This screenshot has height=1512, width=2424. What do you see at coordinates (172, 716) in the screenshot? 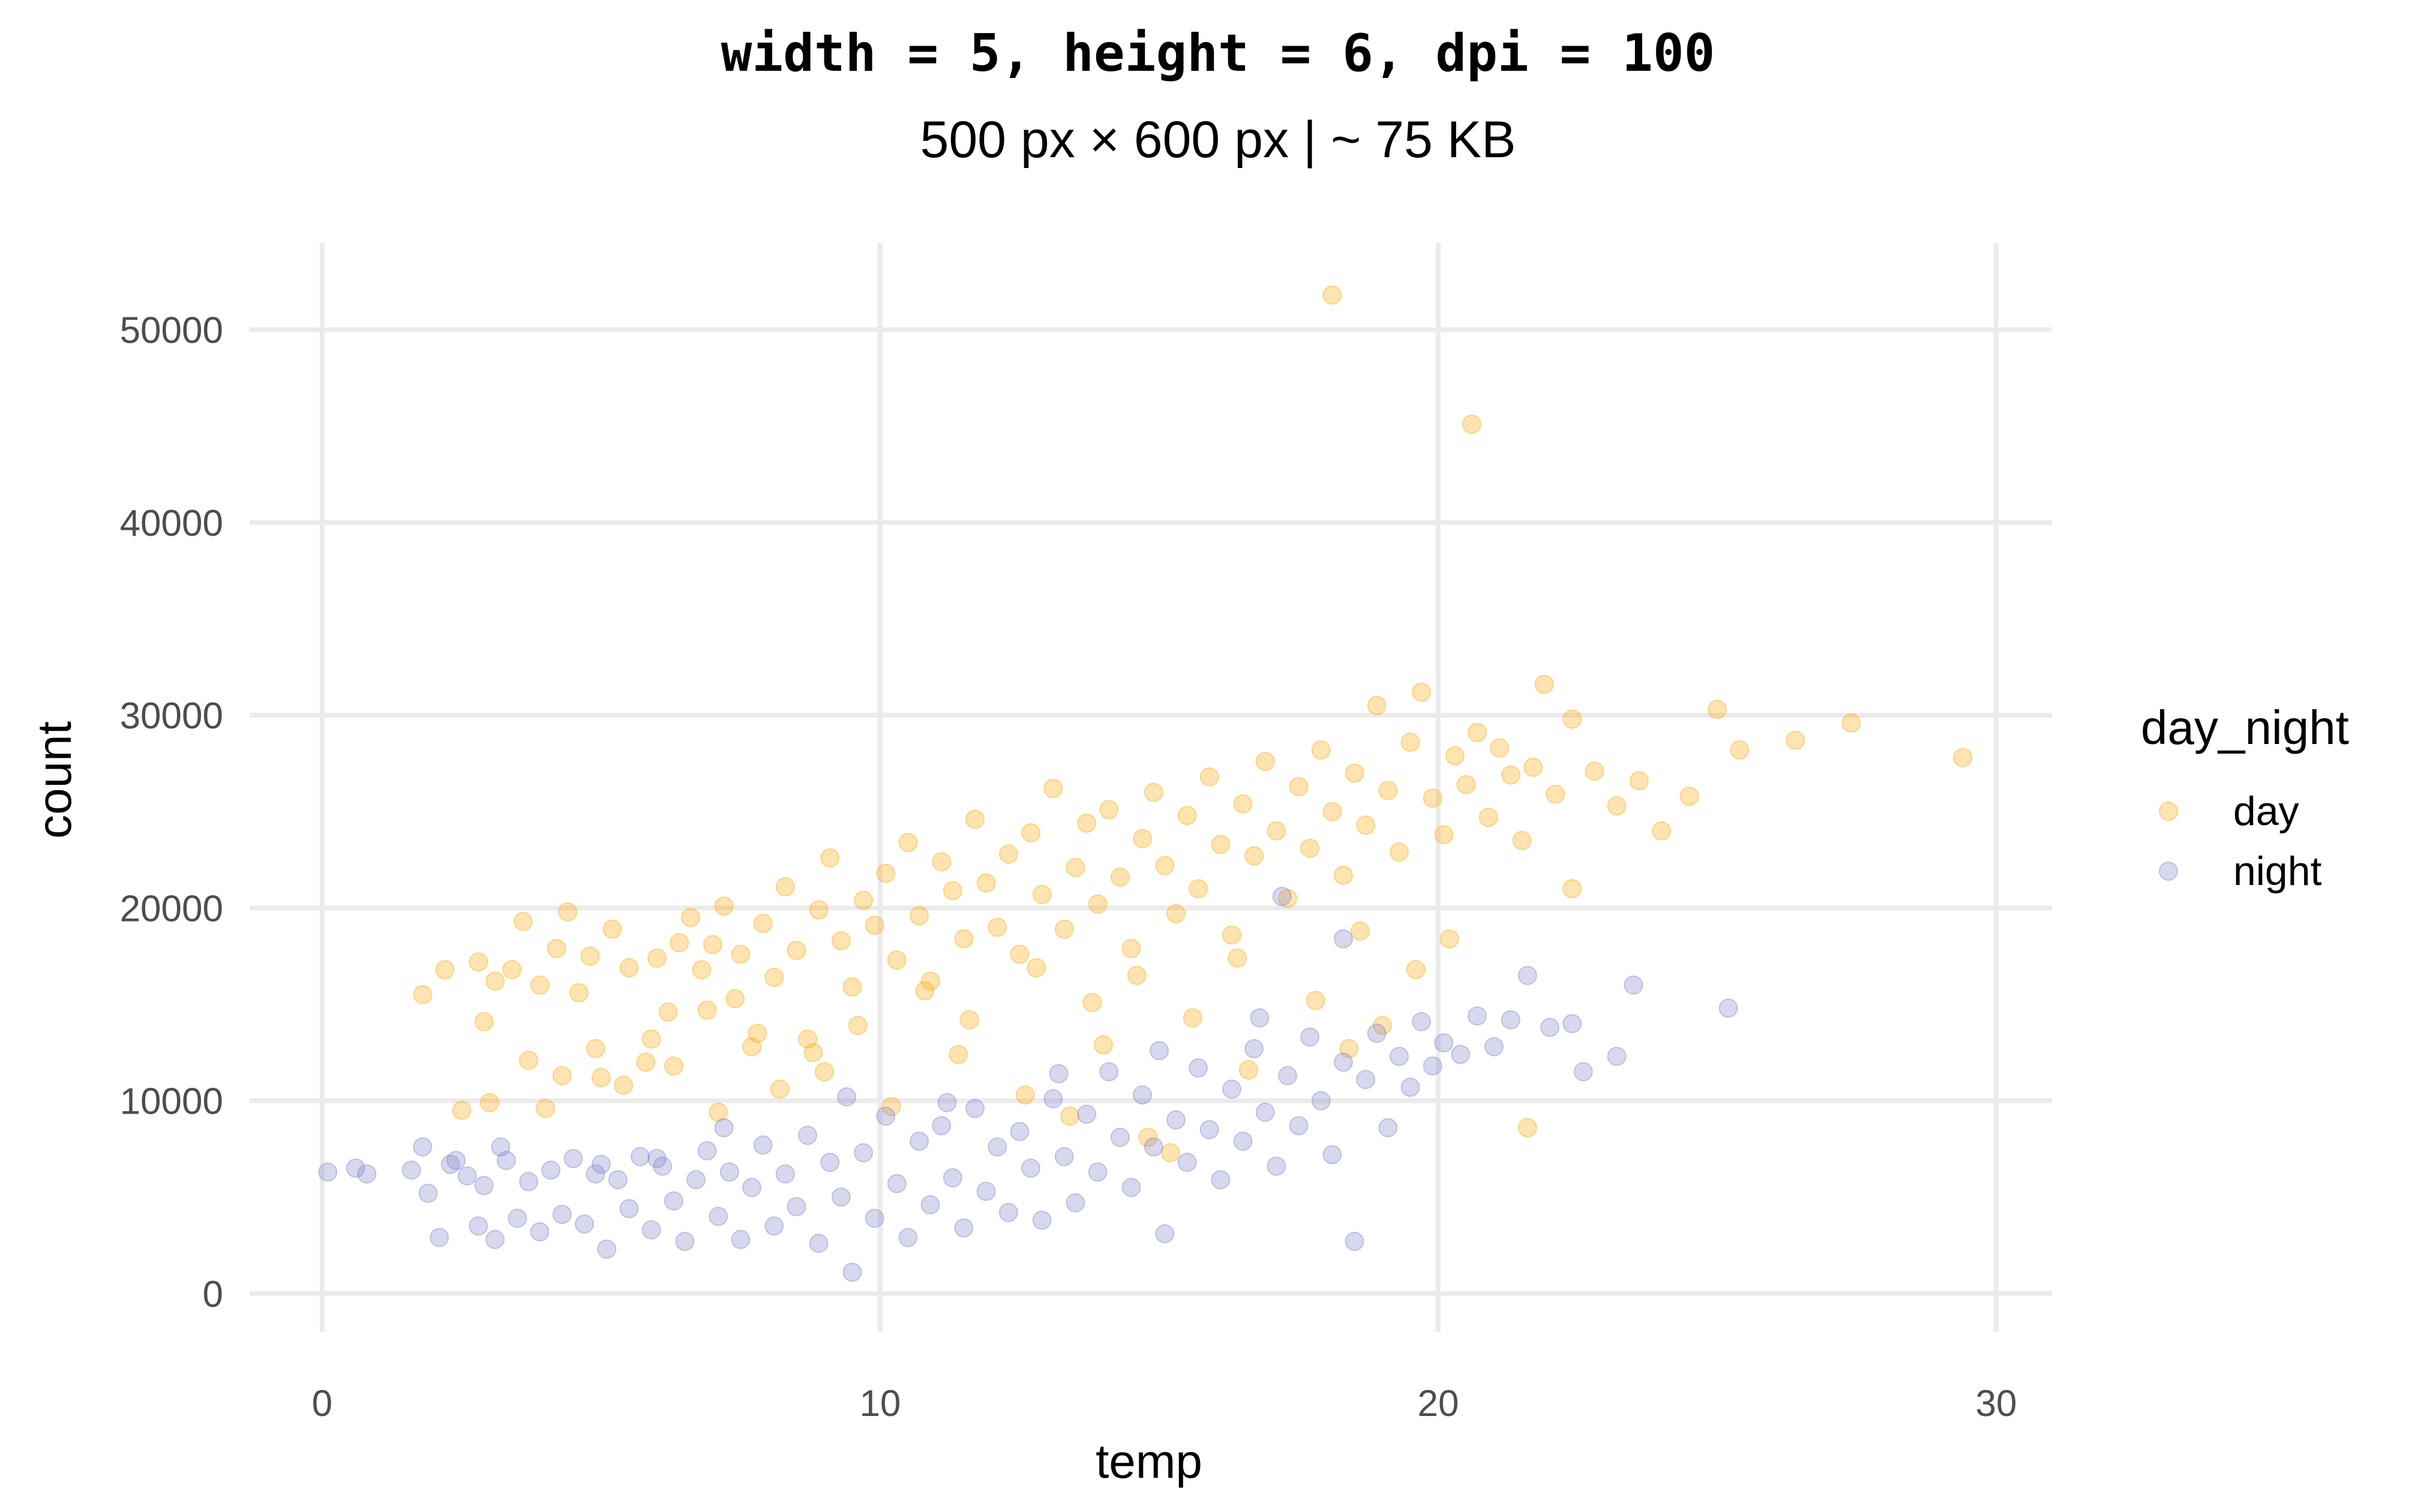
I see `y-tick-label: 30000` at bounding box center [172, 716].